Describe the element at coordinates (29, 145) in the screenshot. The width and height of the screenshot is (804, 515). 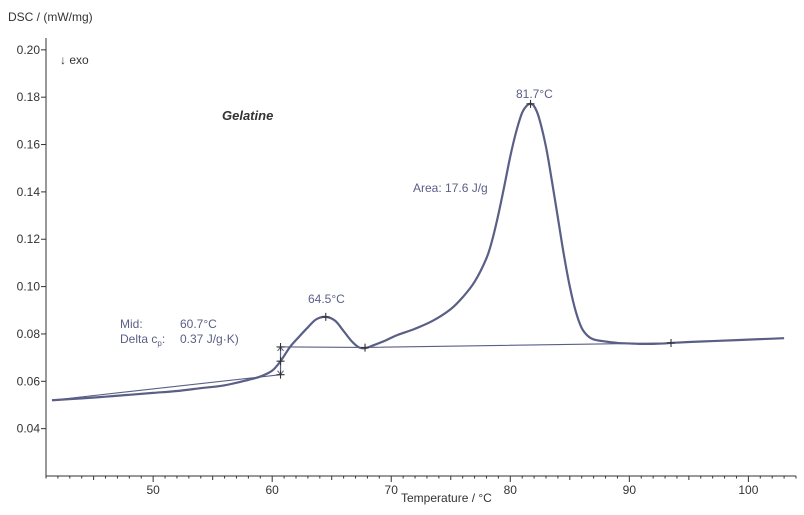
I see `y-tick-label: 0.16` at that location.